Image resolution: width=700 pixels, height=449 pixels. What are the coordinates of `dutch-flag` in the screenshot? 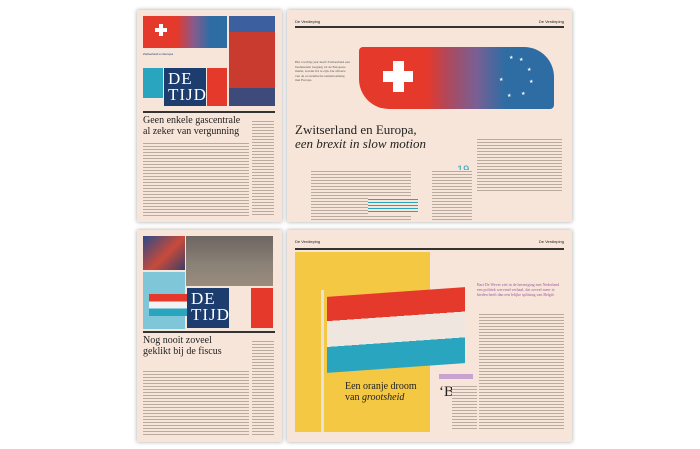 It's located at (169, 305).